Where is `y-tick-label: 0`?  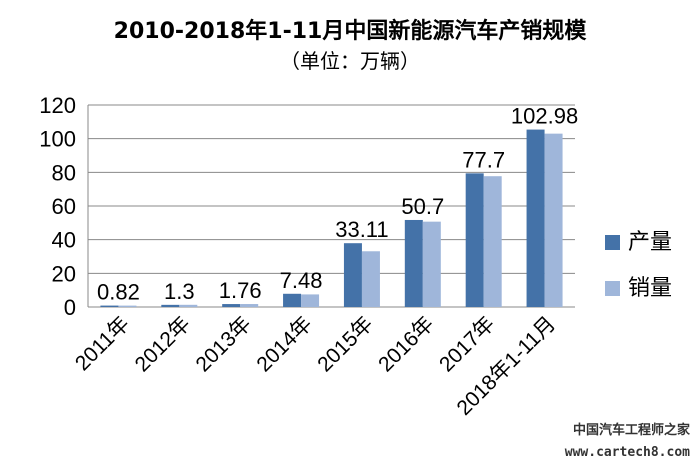 y-tick-label: 0 is located at coordinates (70, 307).